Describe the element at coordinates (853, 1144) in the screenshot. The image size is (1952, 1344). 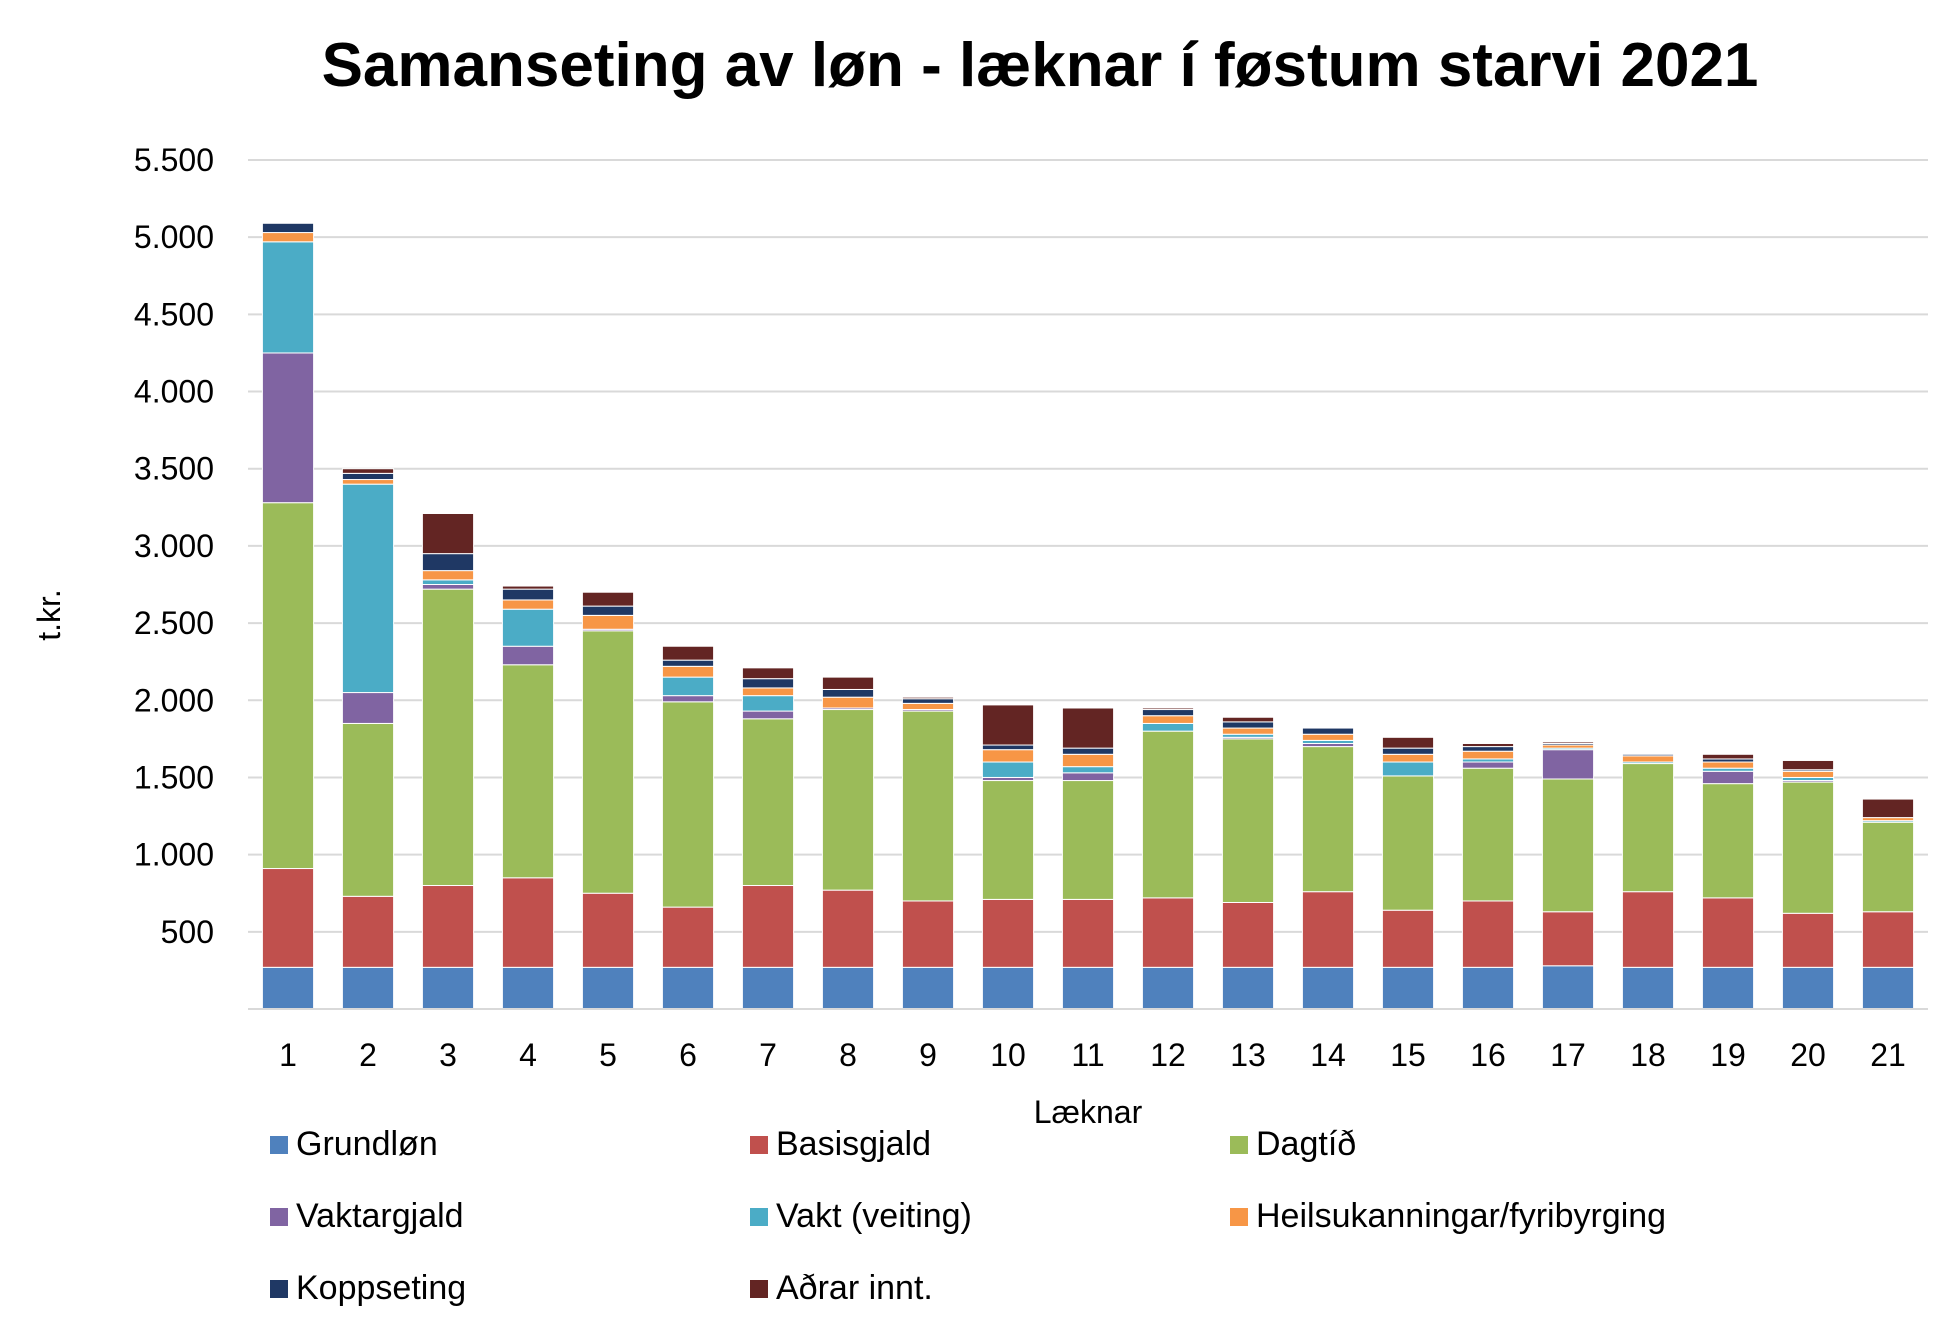
I see `legend-label: Basisgjald` at that location.